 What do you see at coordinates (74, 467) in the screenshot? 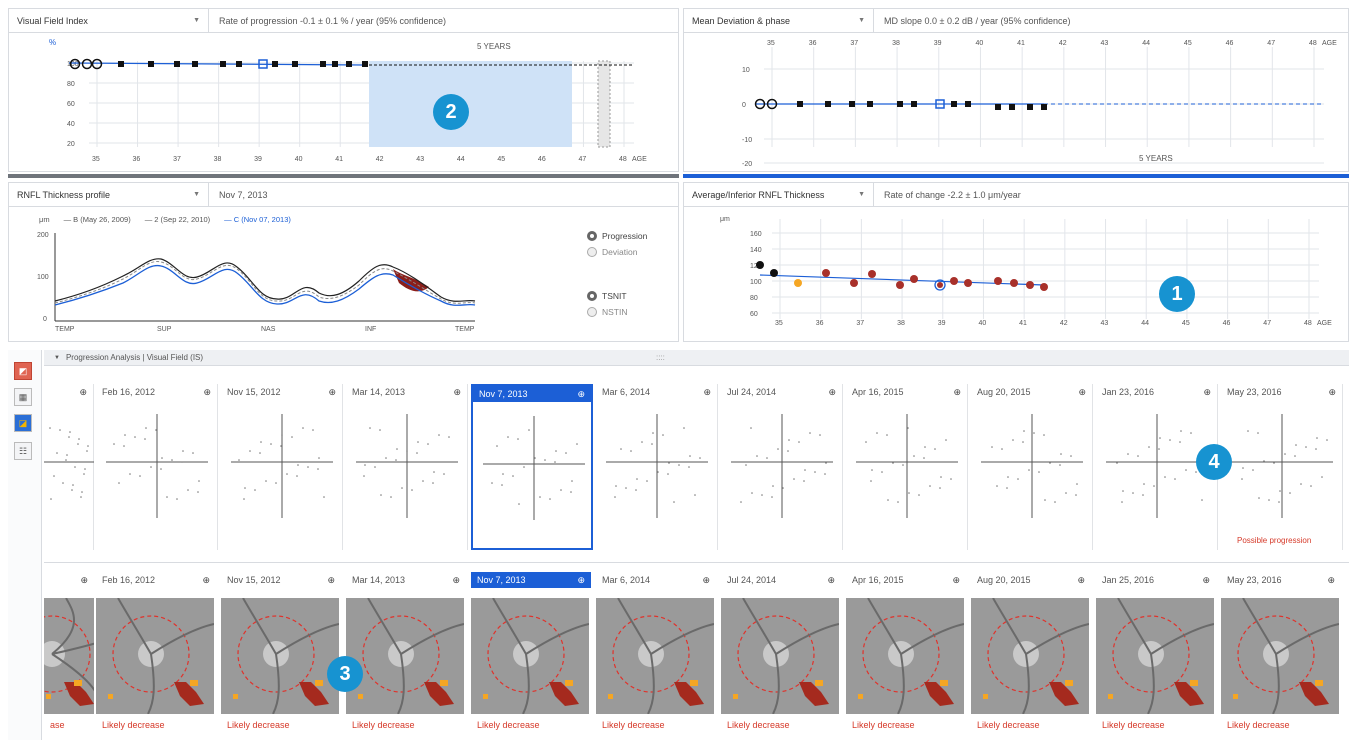
I see `vf-card: ⊕` at bounding box center [74, 467].